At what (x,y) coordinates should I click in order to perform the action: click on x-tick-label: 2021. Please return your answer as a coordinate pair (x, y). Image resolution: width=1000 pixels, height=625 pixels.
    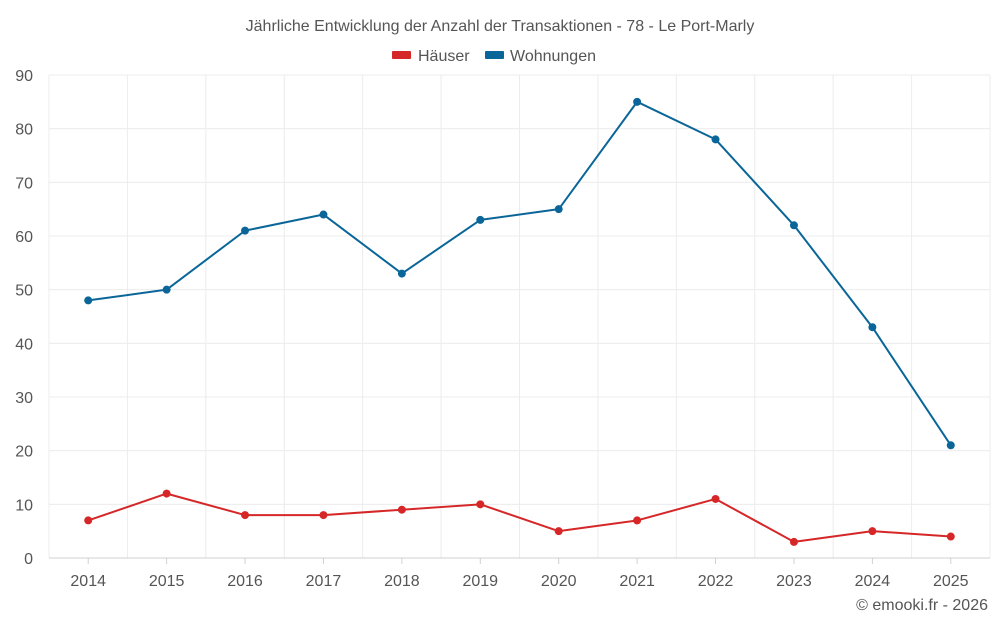
    Looking at the image, I should click on (637, 581).